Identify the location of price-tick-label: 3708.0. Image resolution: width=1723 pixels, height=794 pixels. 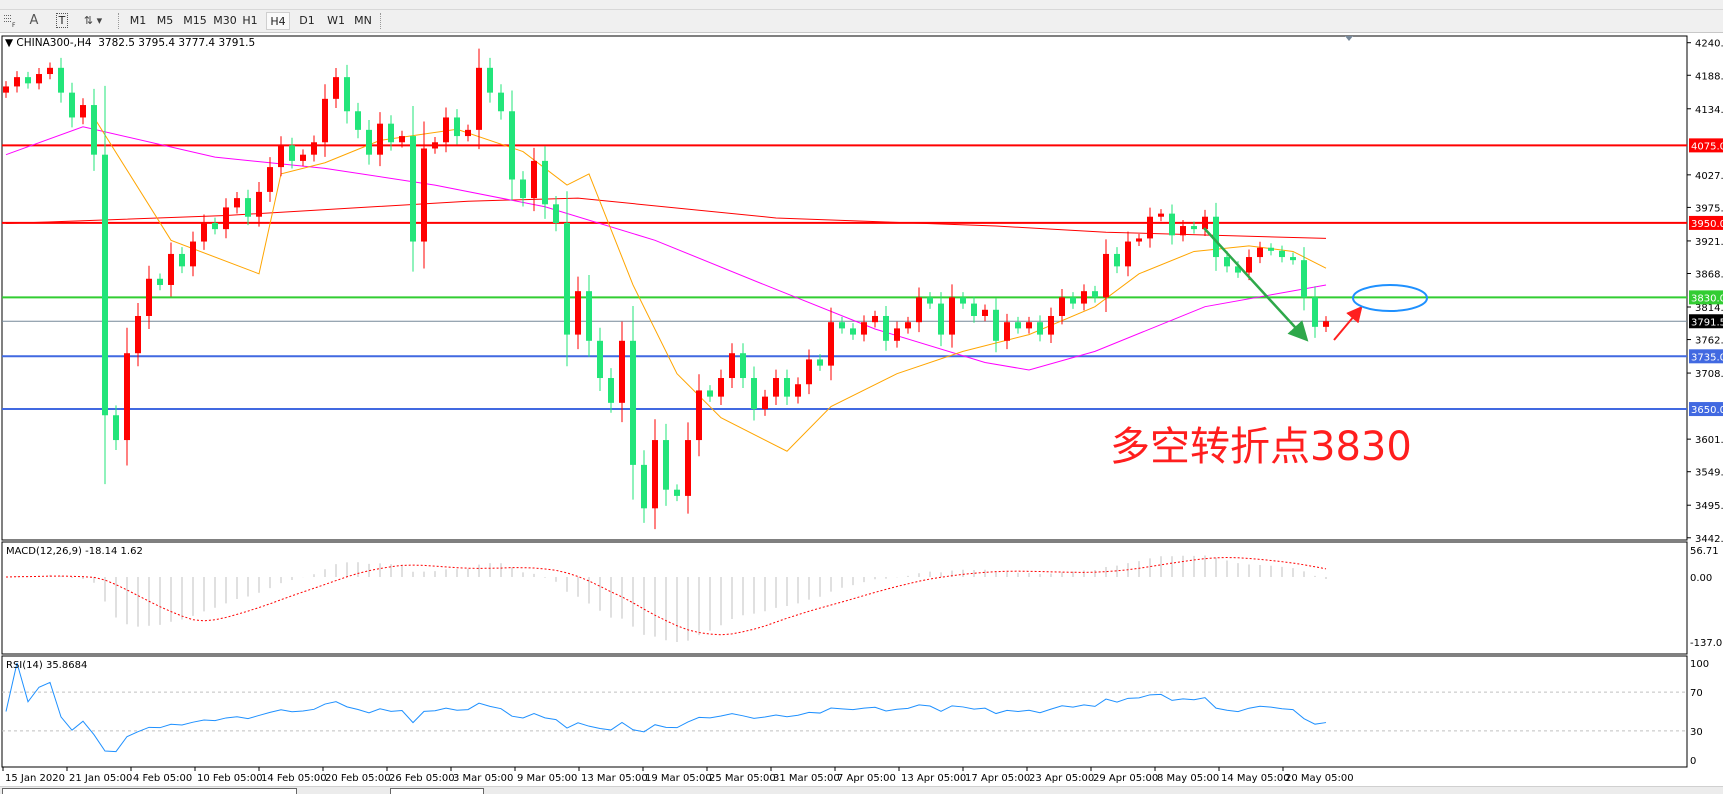
(1709, 374).